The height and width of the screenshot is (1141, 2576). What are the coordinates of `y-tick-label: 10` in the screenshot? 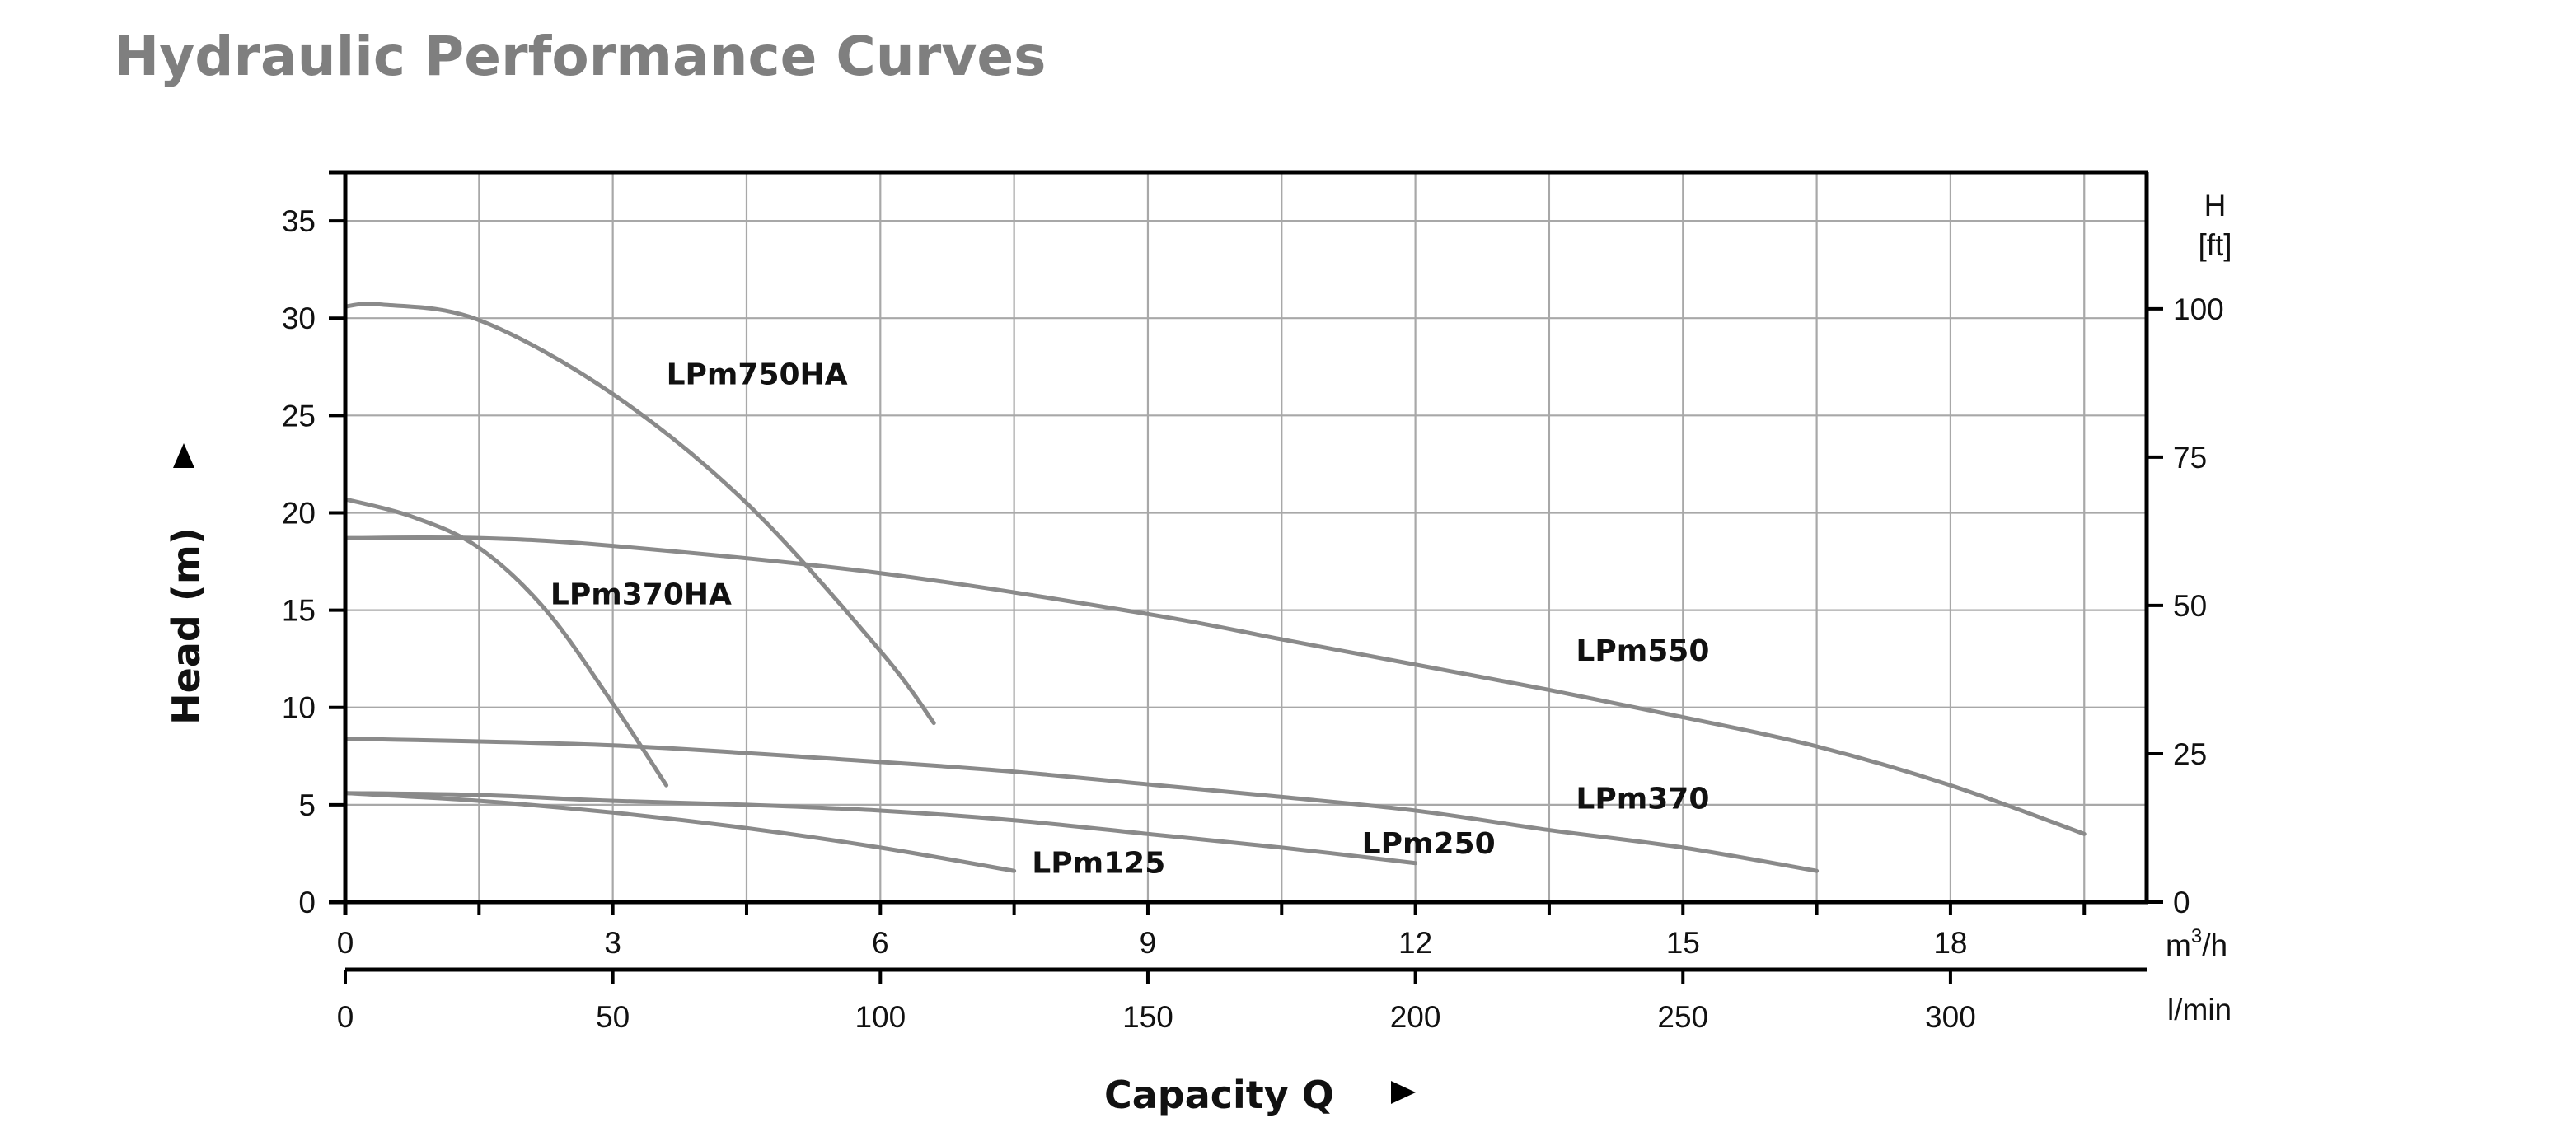 It's located at (299, 708).